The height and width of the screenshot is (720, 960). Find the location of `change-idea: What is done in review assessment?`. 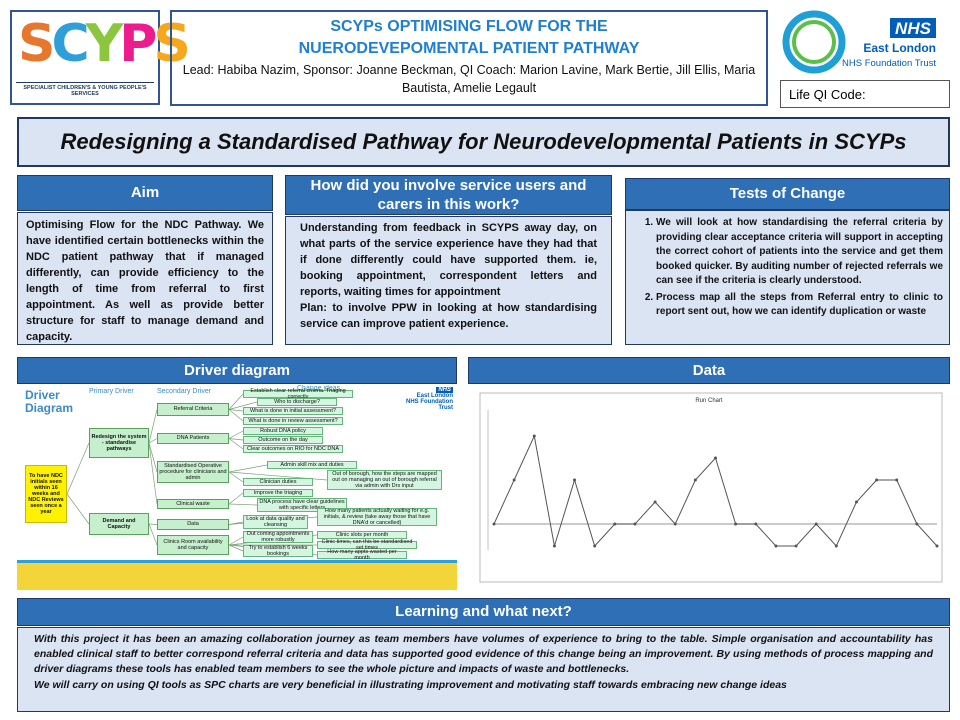

change-idea: What is done in review assessment? is located at coordinates (293, 421).